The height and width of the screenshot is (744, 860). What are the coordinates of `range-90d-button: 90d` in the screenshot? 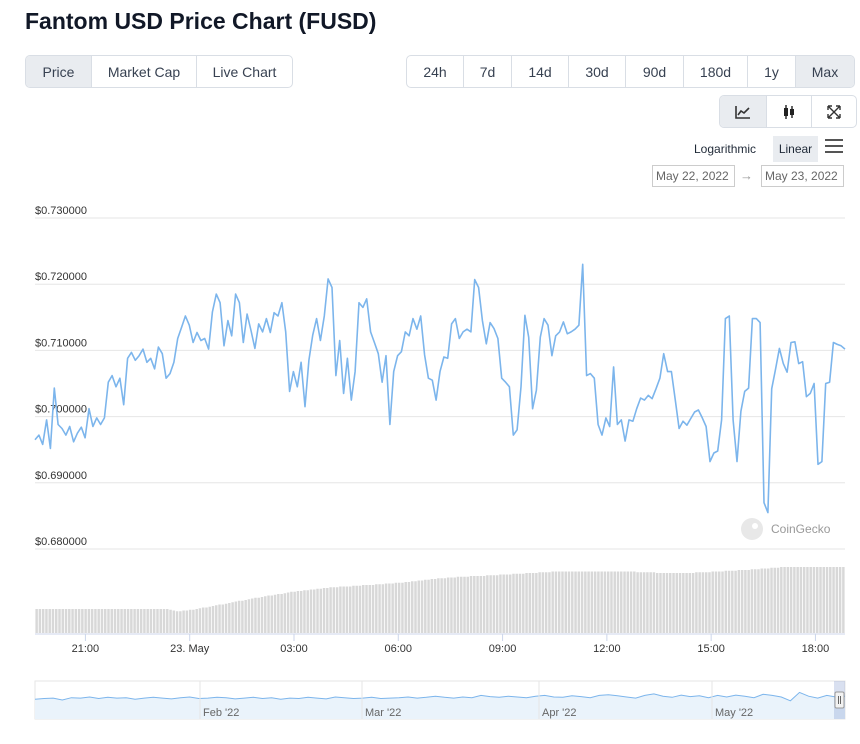 It's located at (655, 71).